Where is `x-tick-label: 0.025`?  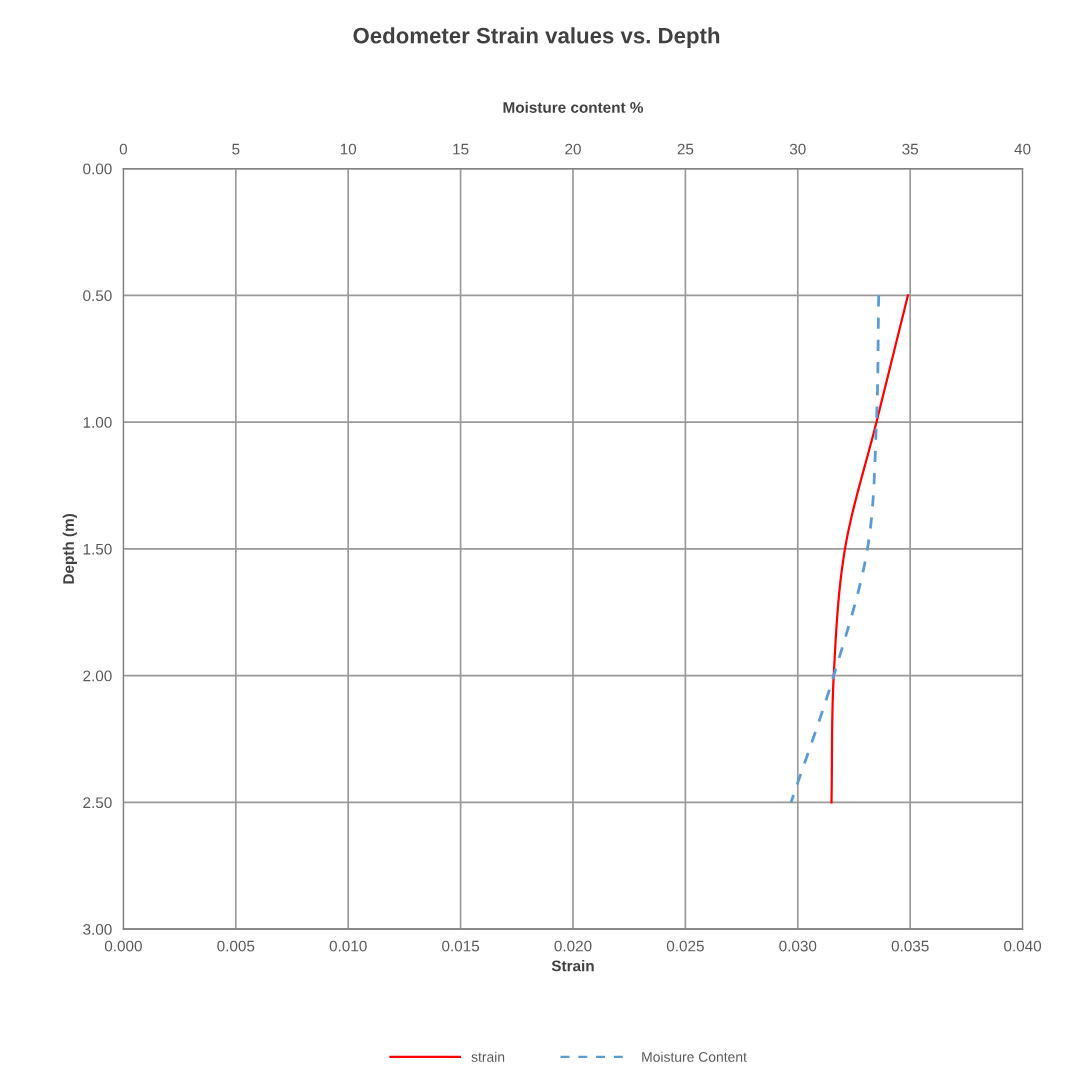 x-tick-label: 0.025 is located at coordinates (685, 946).